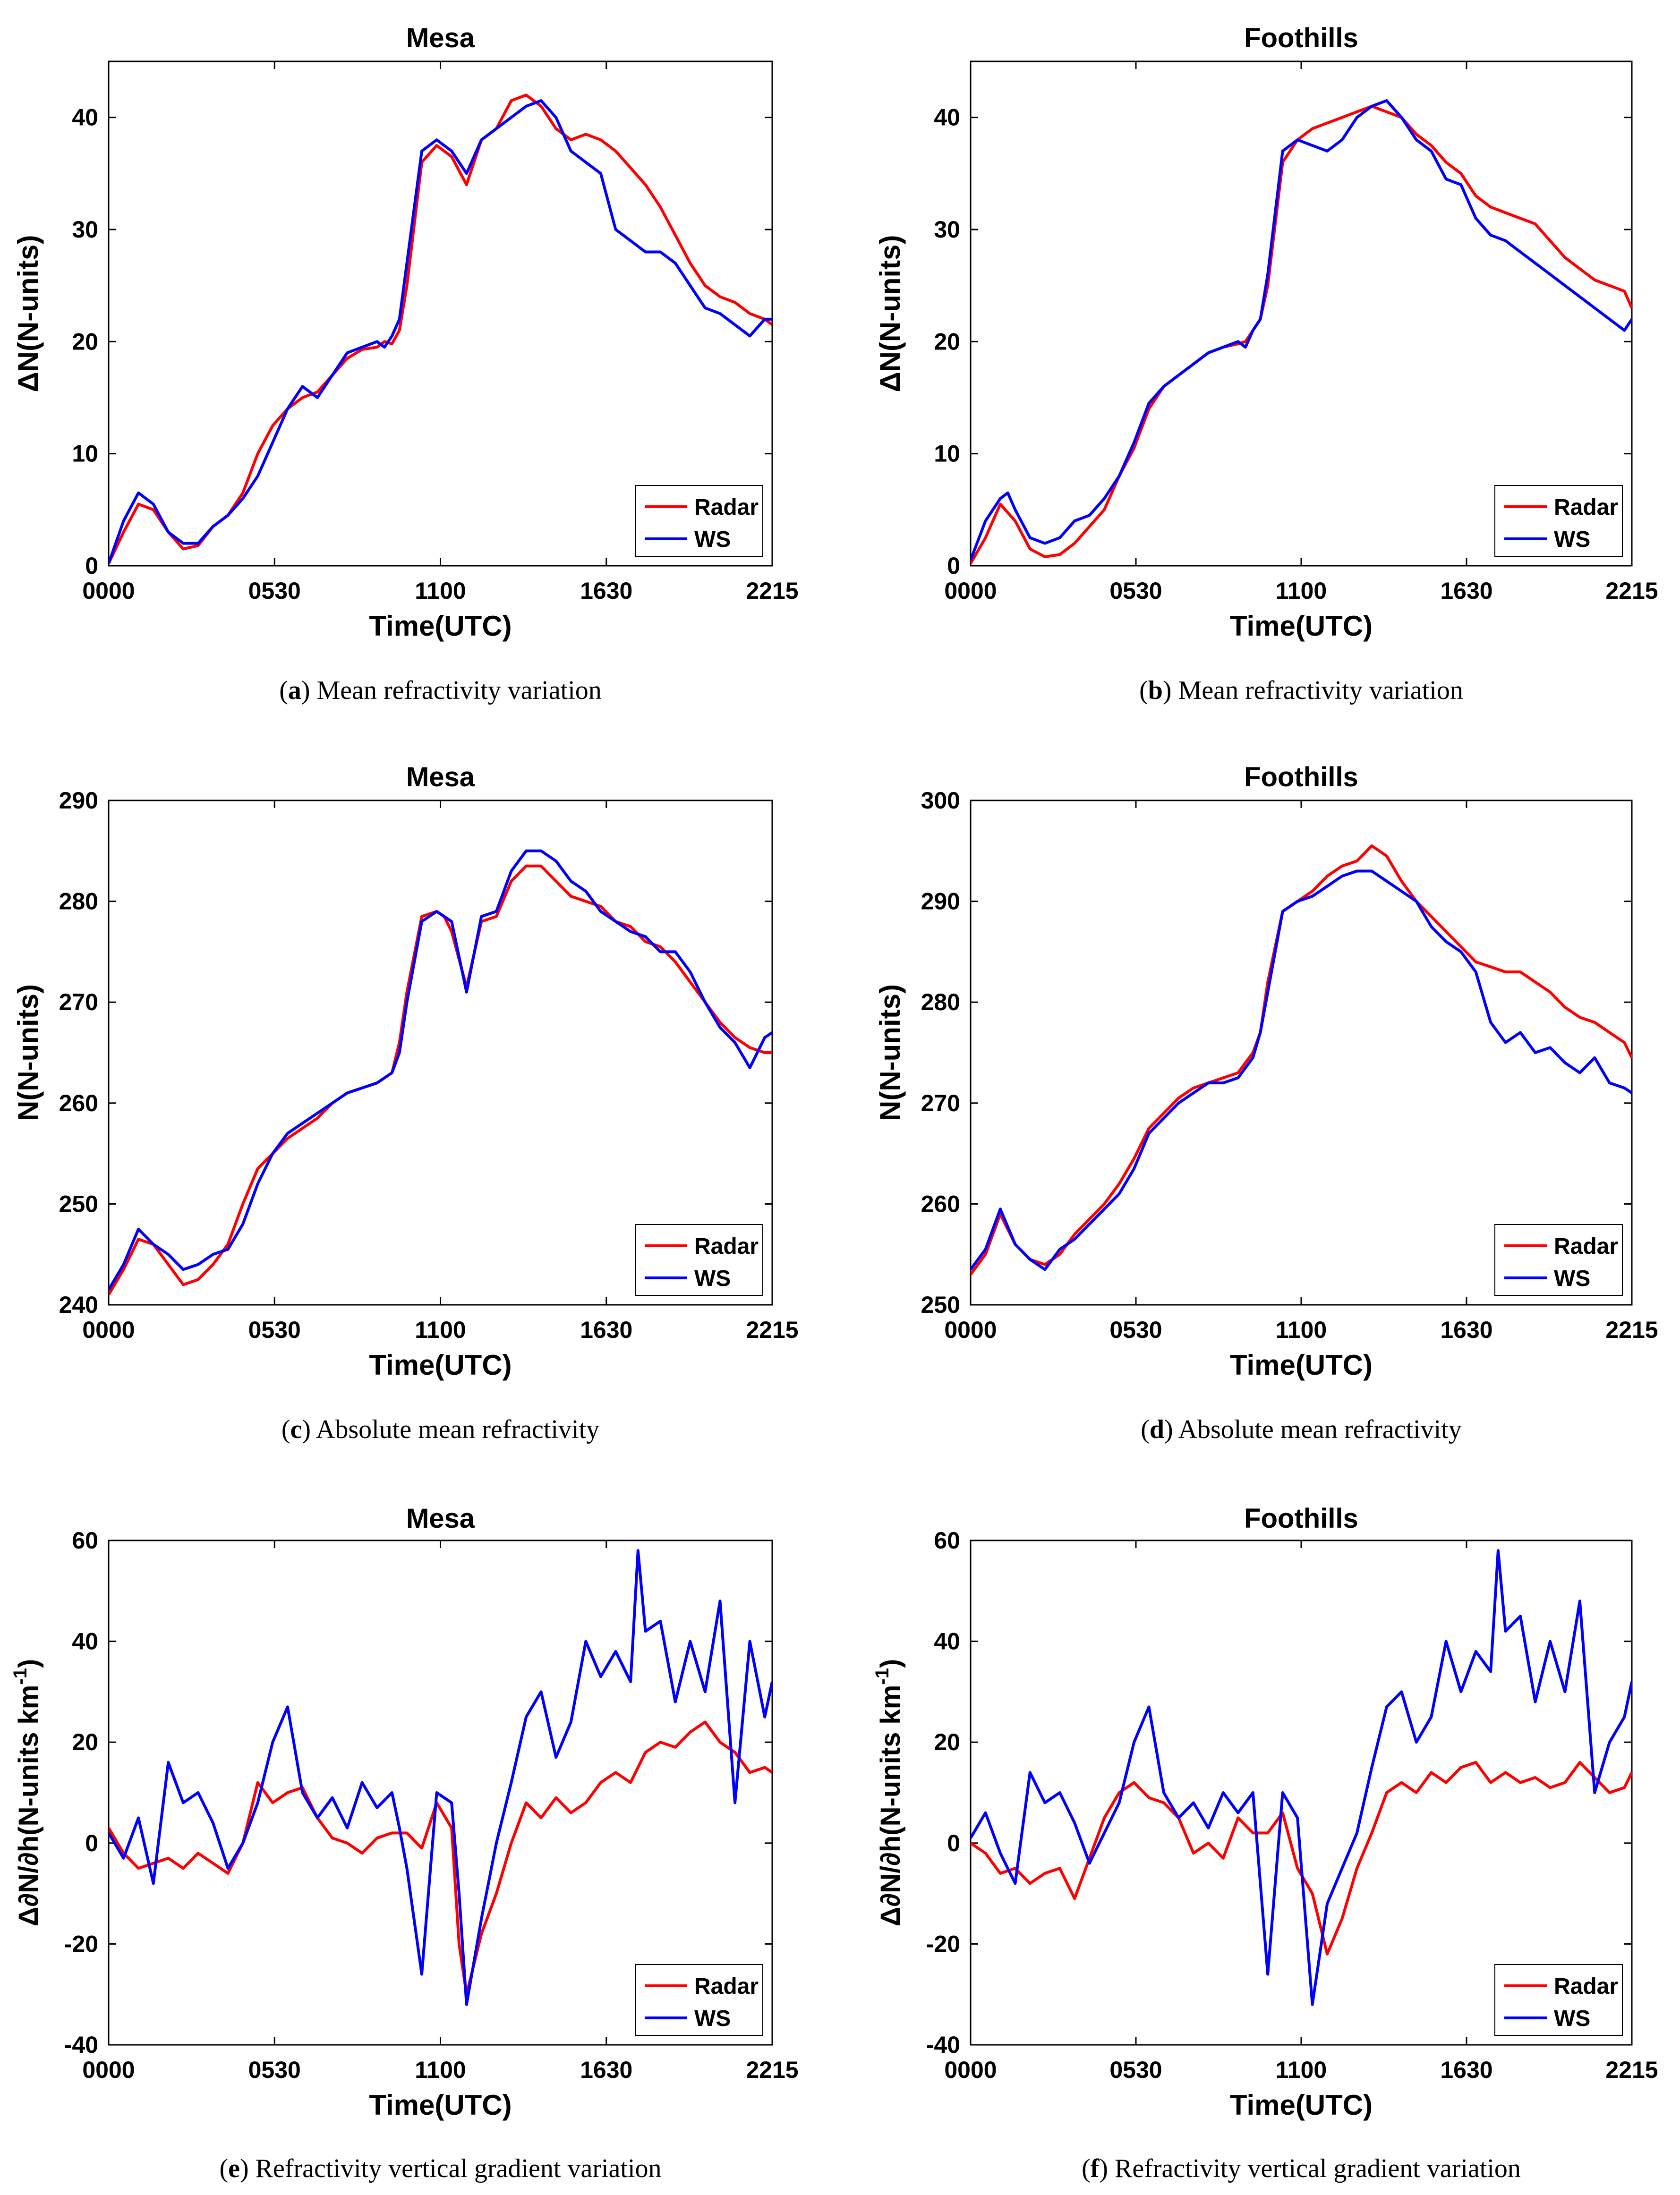 The image size is (1680, 2195). What do you see at coordinates (440, 1430) in the screenshot?
I see `panel-caption: (c) Absolute mean refractivity` at bounding box center [440, 1430].